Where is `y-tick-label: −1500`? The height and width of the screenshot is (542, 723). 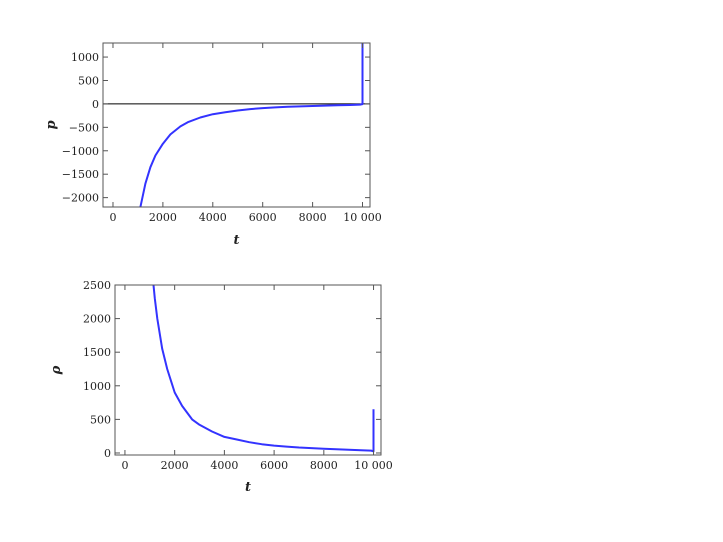
y-tick-label: −1500 is located at coordinates (80, 174).